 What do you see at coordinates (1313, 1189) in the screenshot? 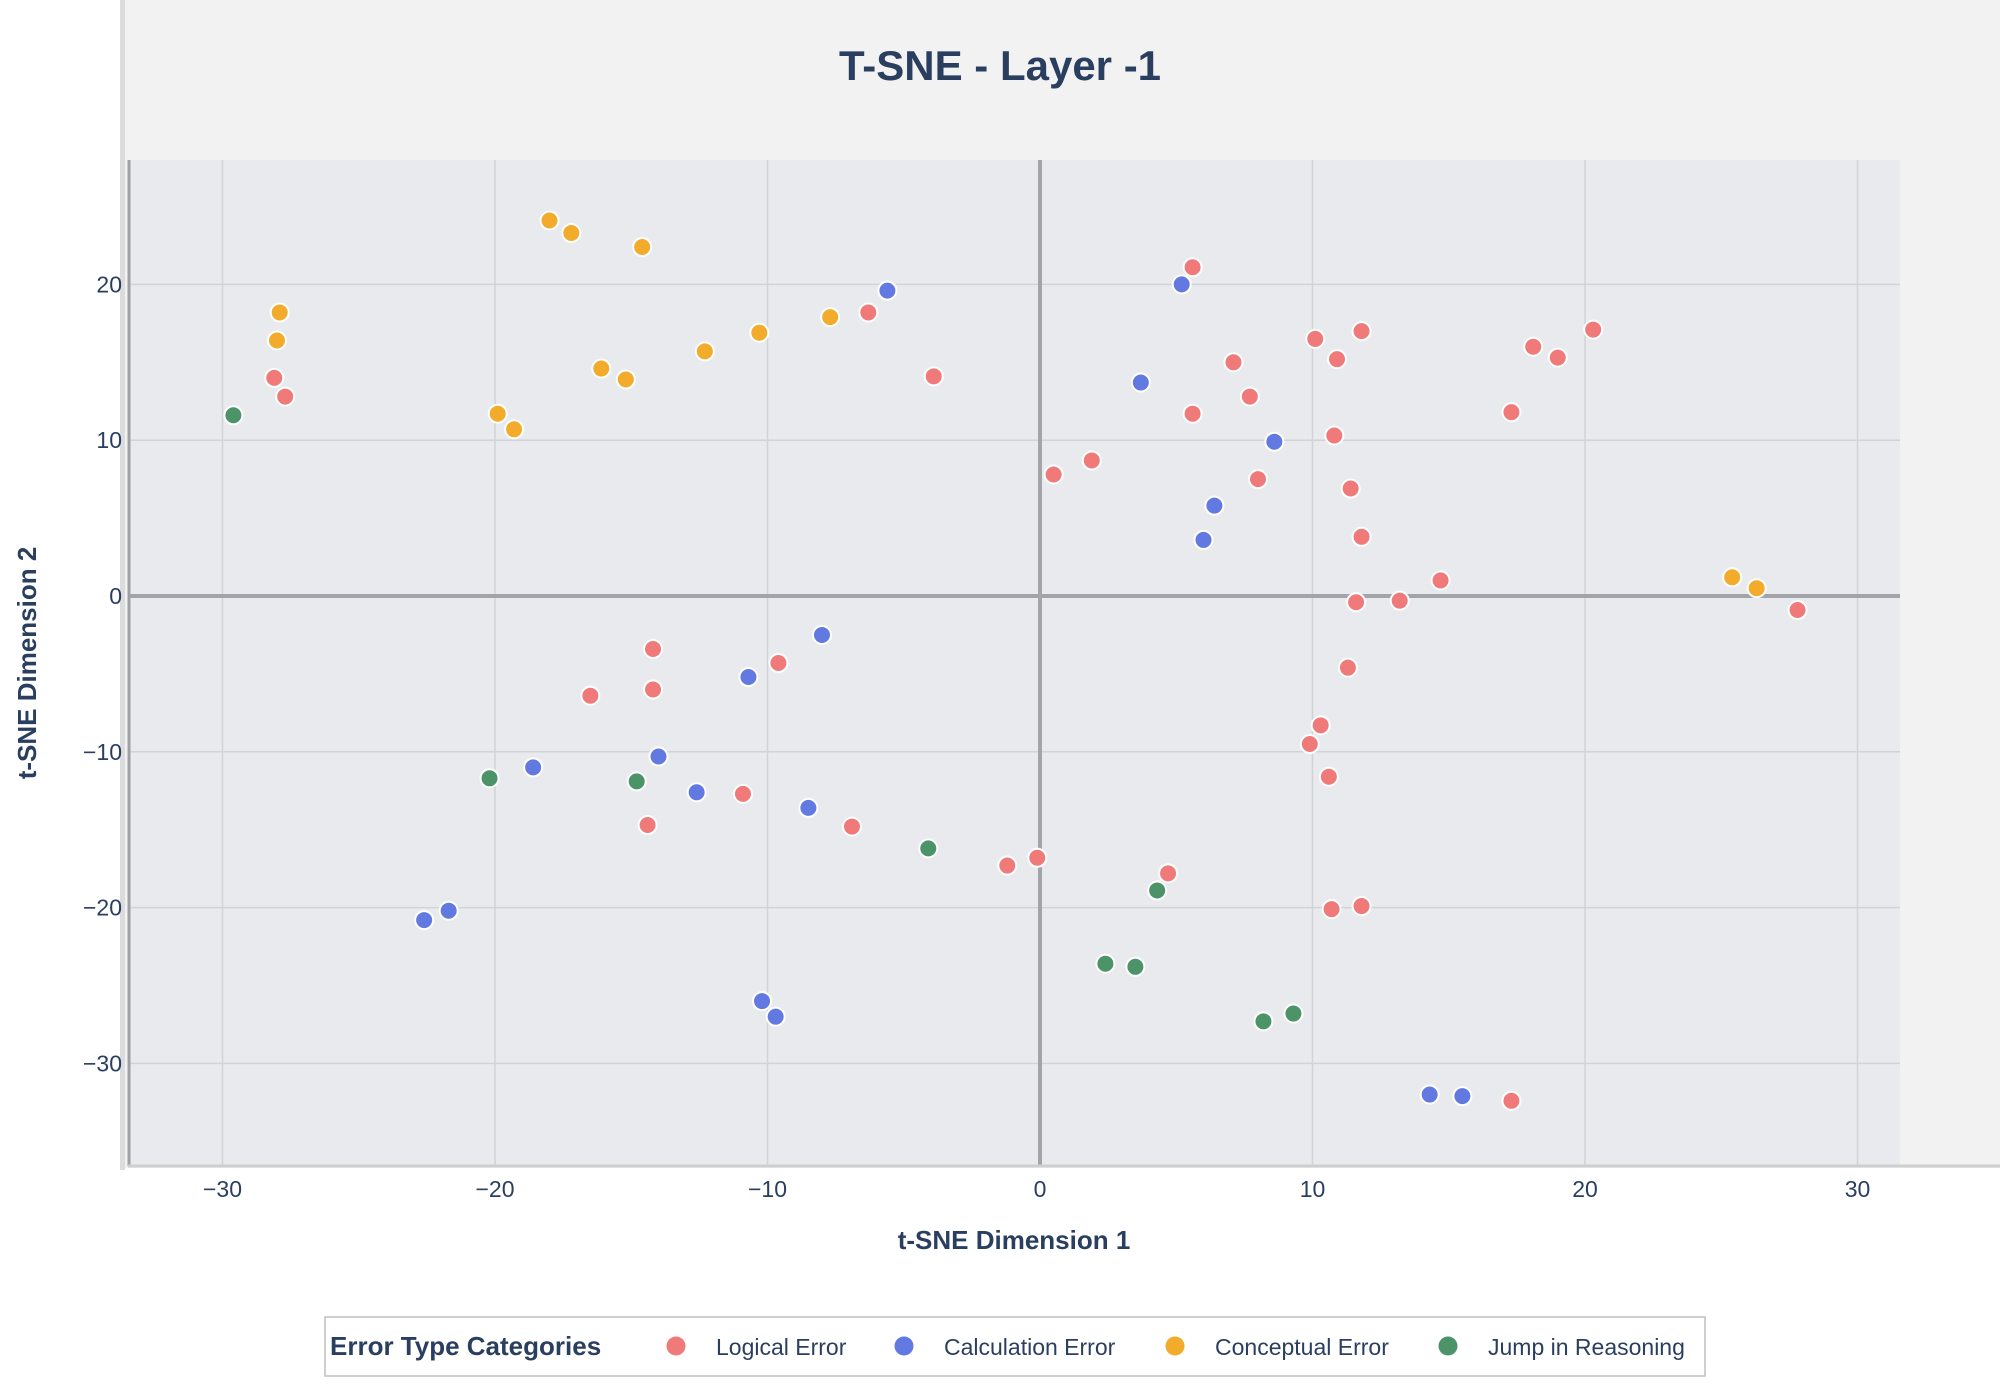
I see `x-tick-label: 10` at bounding box center [1313, 1189].